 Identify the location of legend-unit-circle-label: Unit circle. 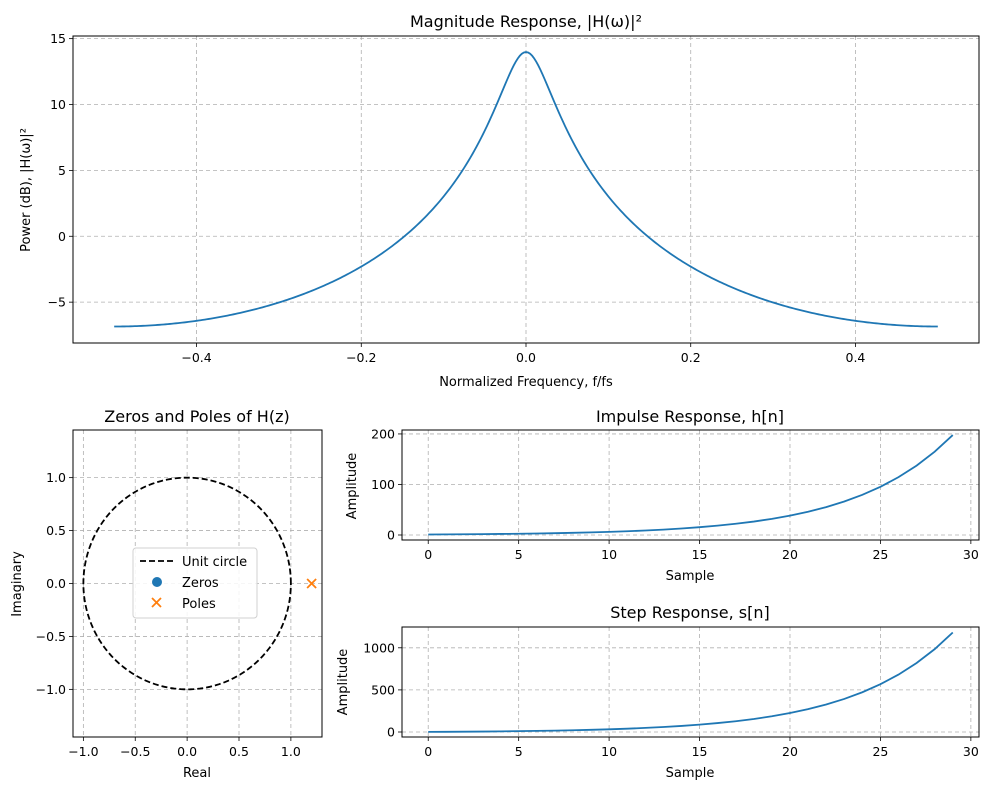
(214, 562).